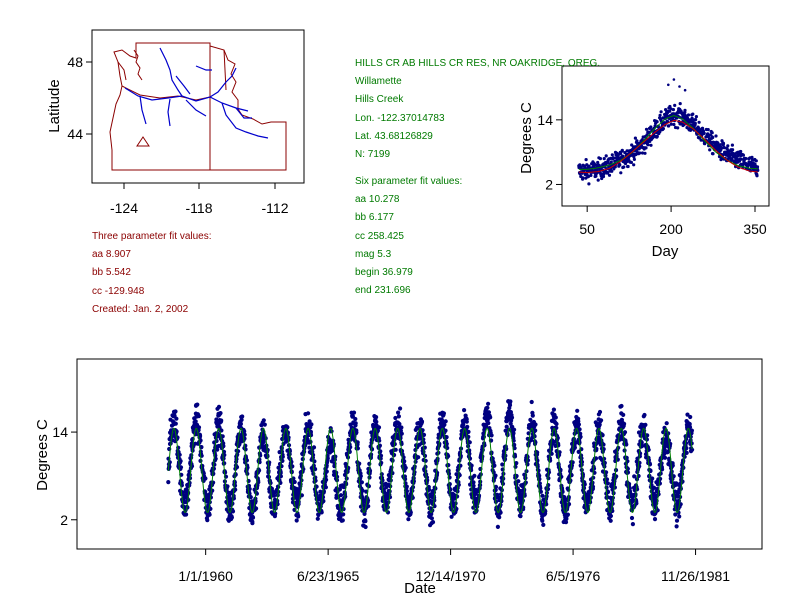 The height and width of the screenshot is (611, 792). What do you see at coordinates (328, 576) in the screenshot?
I see `timeseries-x-tick-label: 6/23/1965` at bounding box center [328, 576].